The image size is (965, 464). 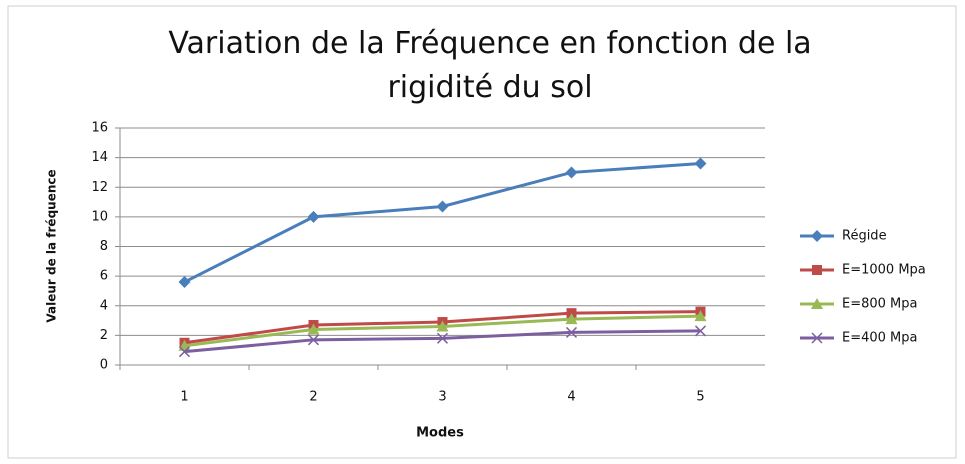 What do you see at coordinates (571, 397) in the screenshot?
I see `x-tick-label: 4` at bounding box center [571, 397].